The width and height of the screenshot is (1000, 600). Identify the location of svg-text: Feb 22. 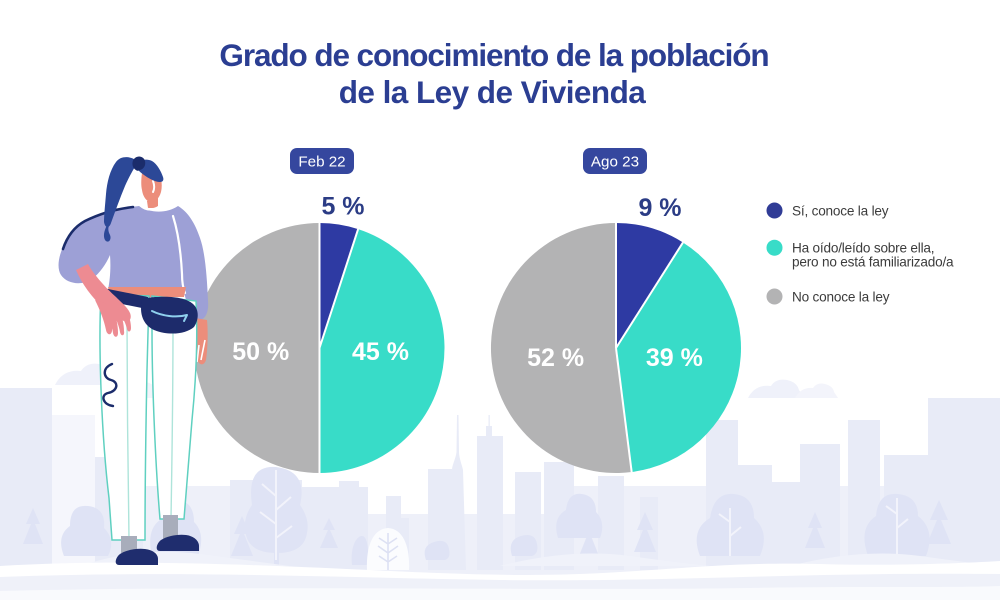
(321, 162).